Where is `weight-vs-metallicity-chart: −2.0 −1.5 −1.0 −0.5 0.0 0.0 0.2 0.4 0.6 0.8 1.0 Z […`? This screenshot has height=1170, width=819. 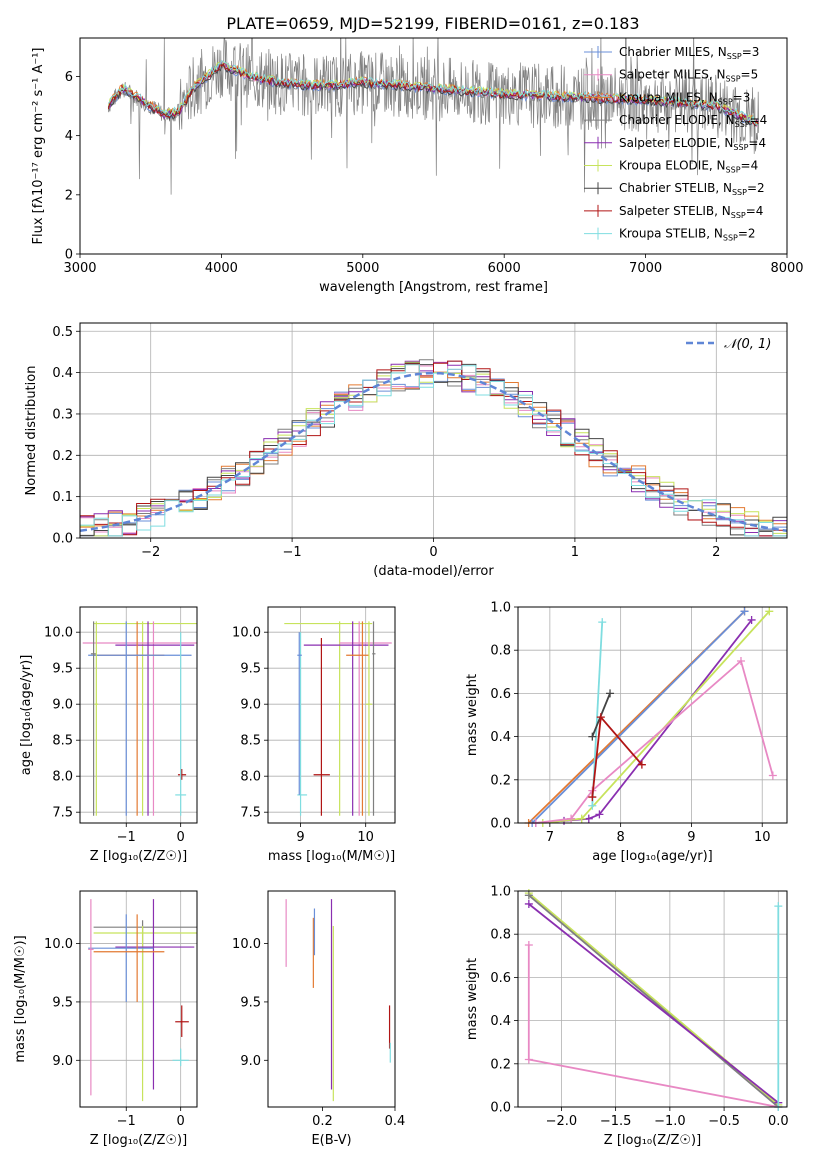
weight-vs-metallicity-chart: −2.0 −1.5 −1.0 −0.5 0.0 0.0 0.2 0.4 0.6 0.8 1.0 Z [… is located at coordinates (627, 1017).